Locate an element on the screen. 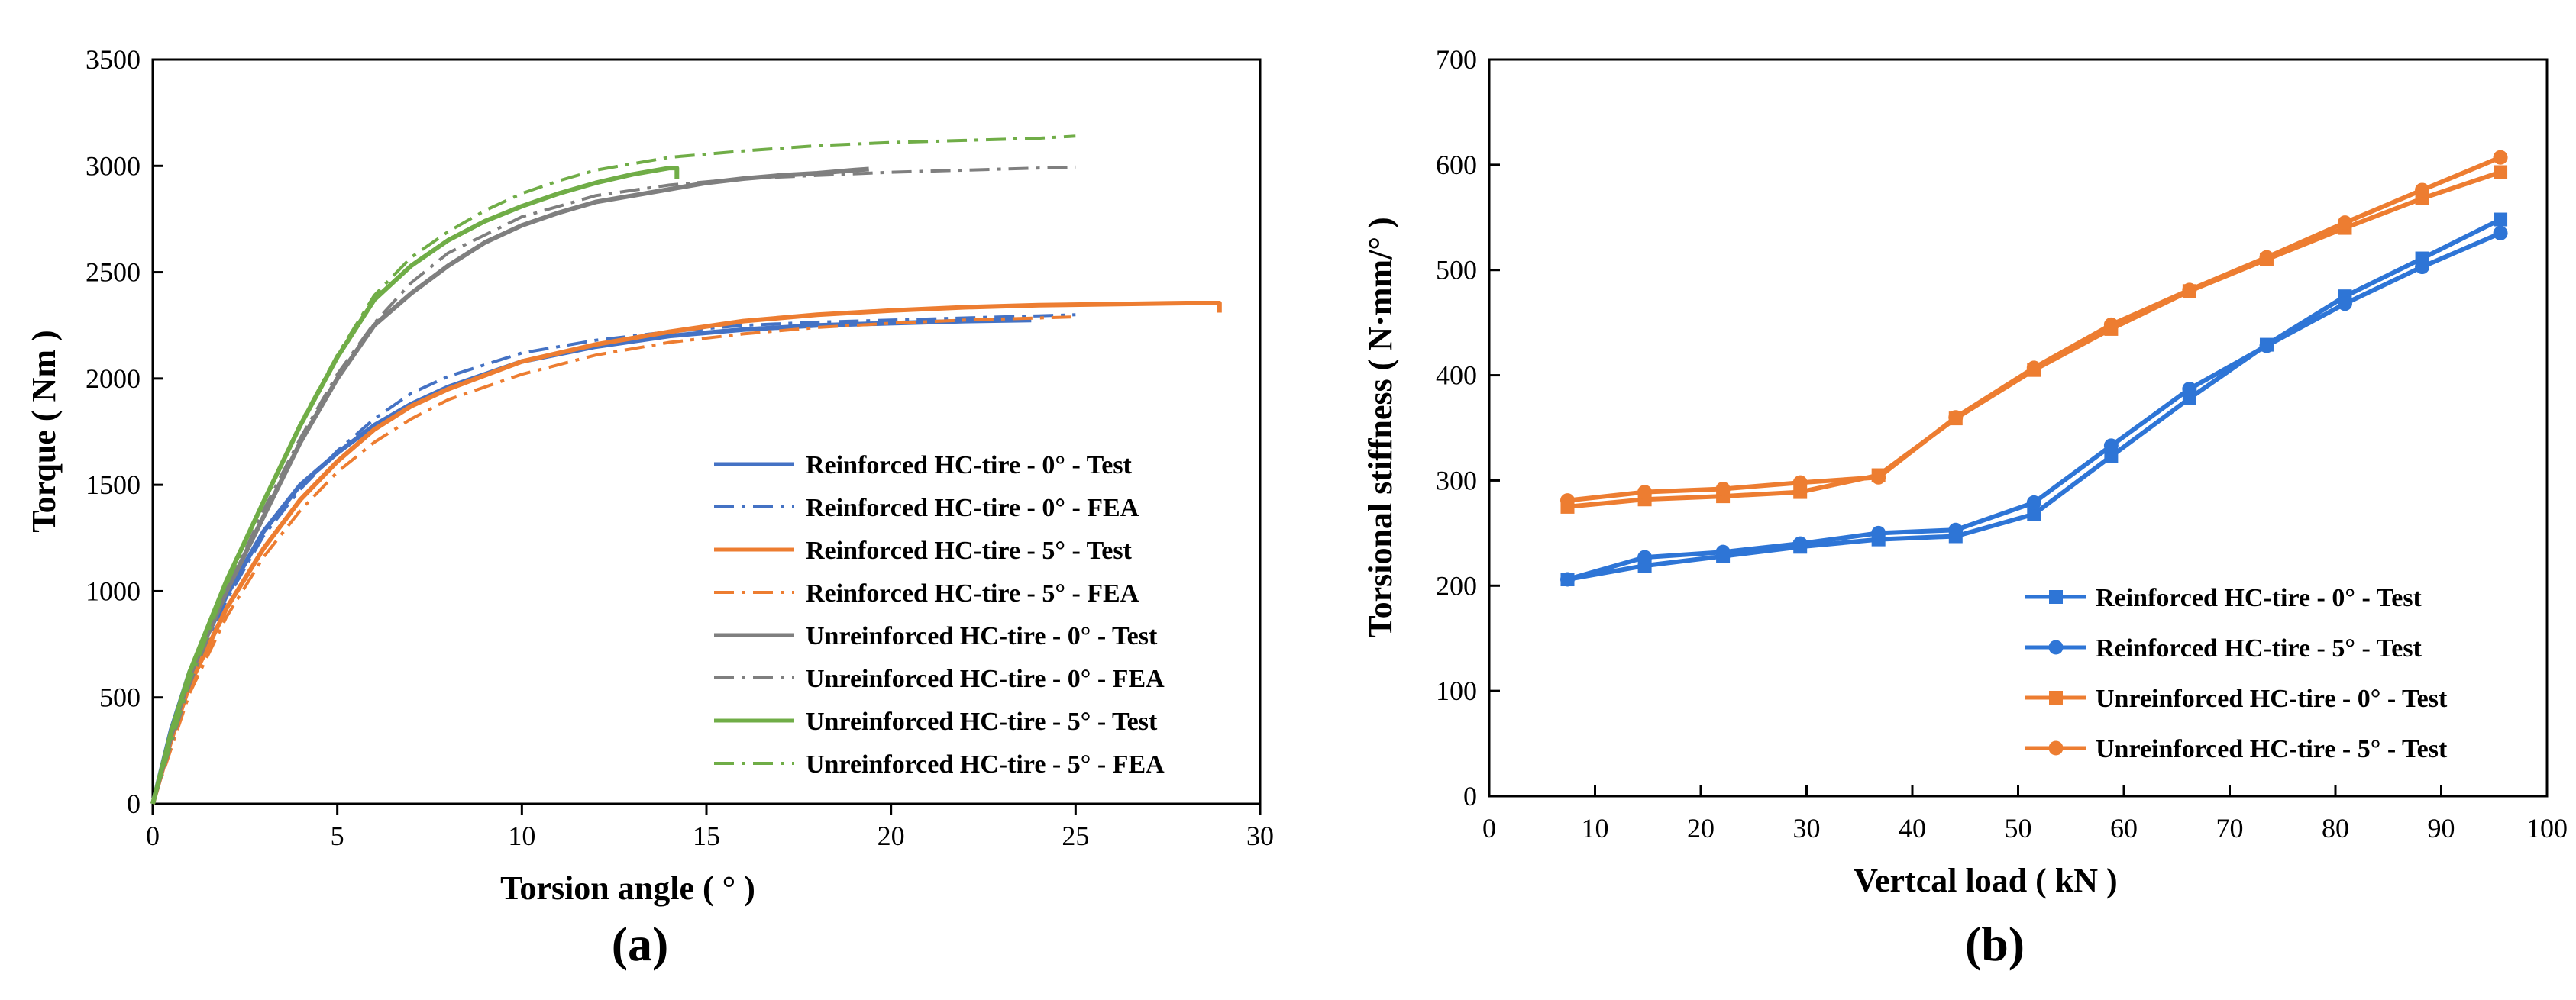 The image size is (2576, 1000). y-tick-label: 3500 is located at coordinates (113, 60).